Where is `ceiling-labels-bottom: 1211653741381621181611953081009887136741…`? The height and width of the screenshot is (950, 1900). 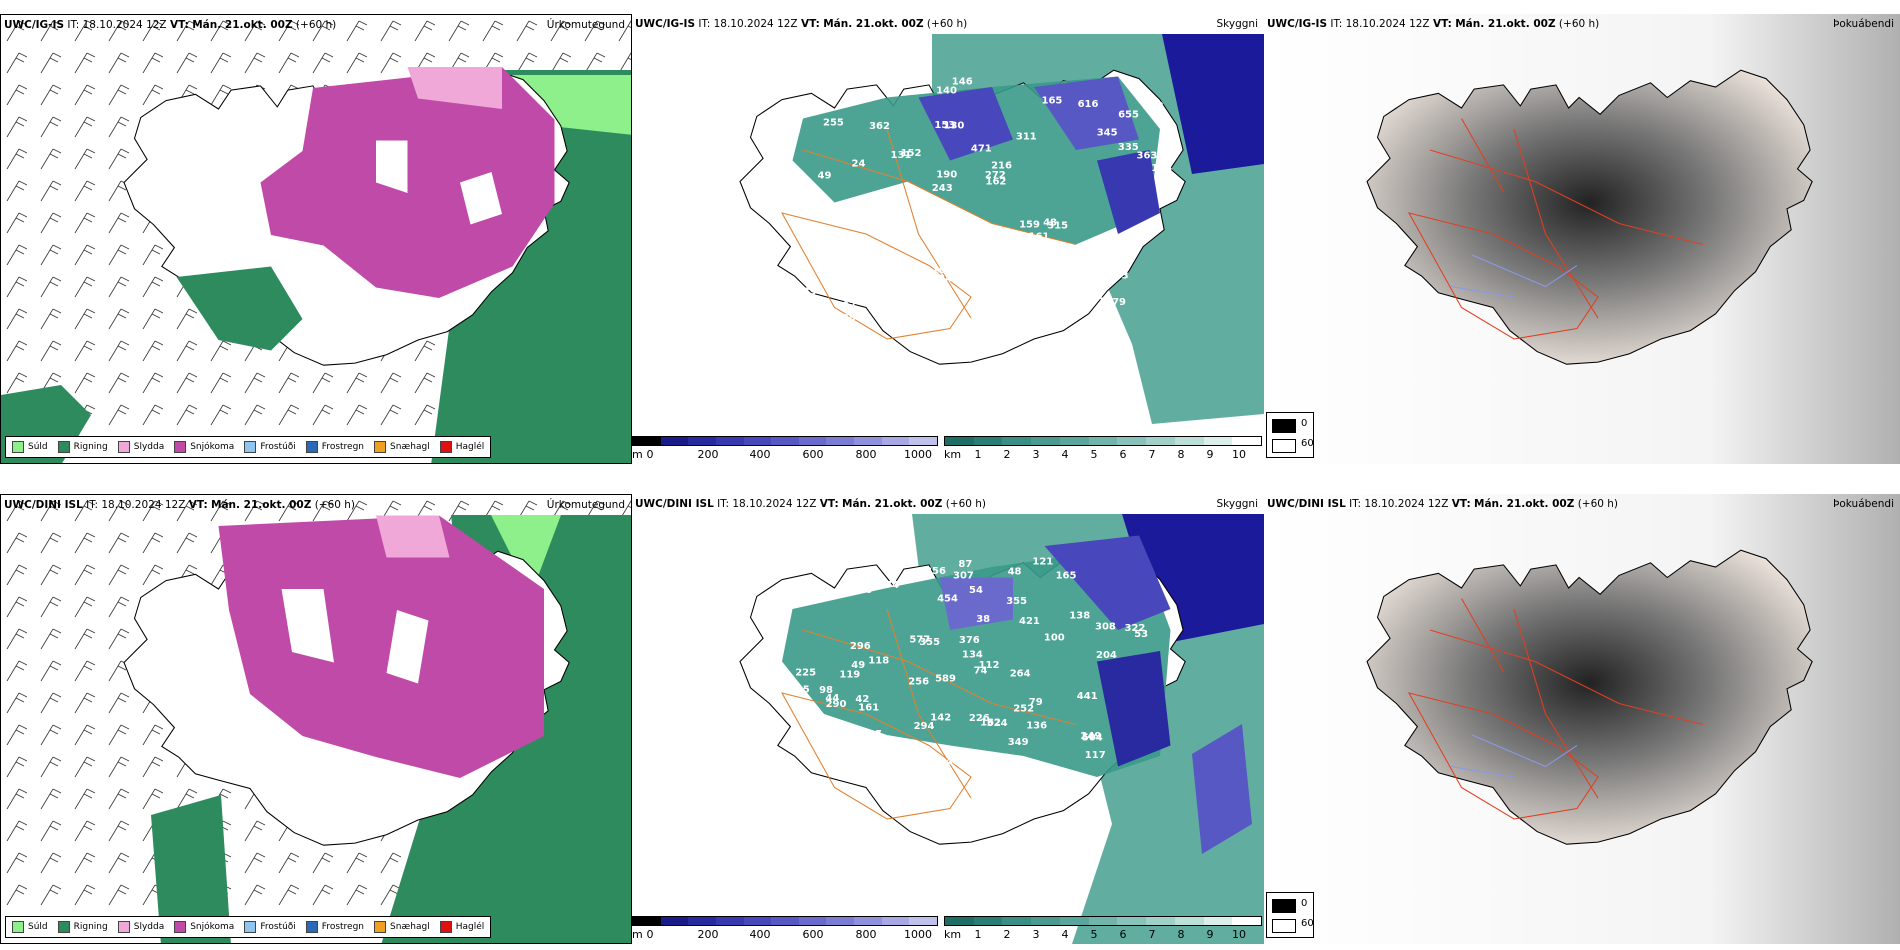 ceiling-labels-bottom: 1211653741381621181611953081009887136741… is located at coordinates (971, 677).